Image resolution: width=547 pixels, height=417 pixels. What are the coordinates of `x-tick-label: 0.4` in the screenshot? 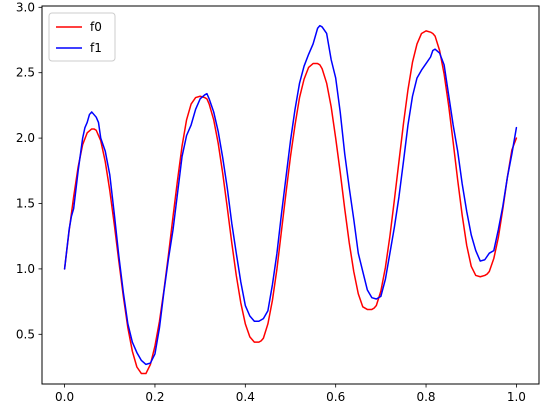 It's located at (245, 397).